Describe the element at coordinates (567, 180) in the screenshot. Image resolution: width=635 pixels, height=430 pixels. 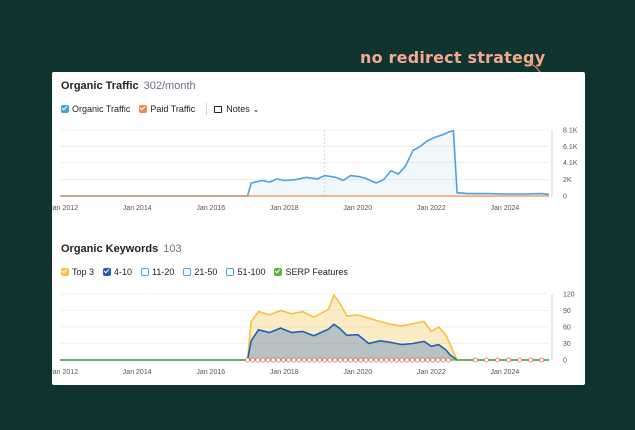
I see `y-tick-label: 2K` at that location.